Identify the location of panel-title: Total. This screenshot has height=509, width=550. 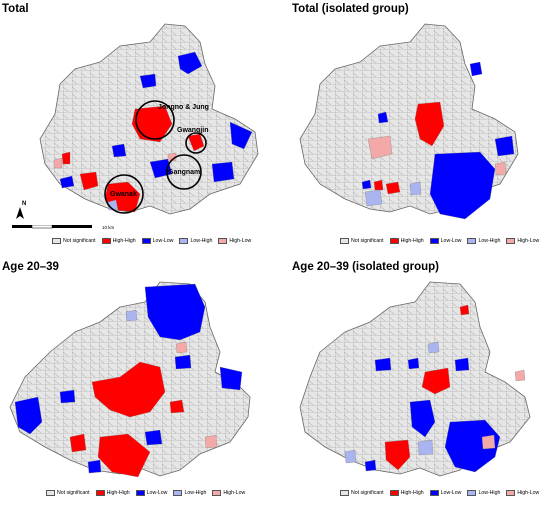
(15, 9).